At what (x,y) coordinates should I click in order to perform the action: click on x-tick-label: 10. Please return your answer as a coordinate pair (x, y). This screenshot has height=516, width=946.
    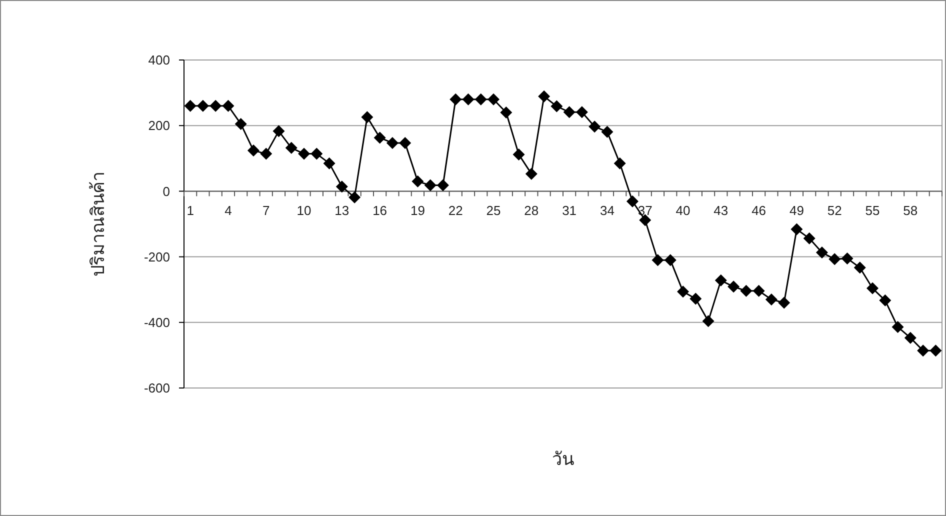
    Looking at the image, I should click on (304, 210).